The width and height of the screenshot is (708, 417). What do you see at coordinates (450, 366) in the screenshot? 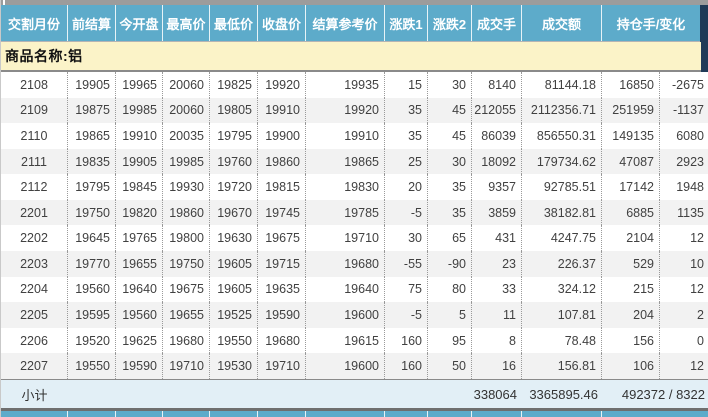
I see `cell-change2: 50` at bounding box center [450, 366].